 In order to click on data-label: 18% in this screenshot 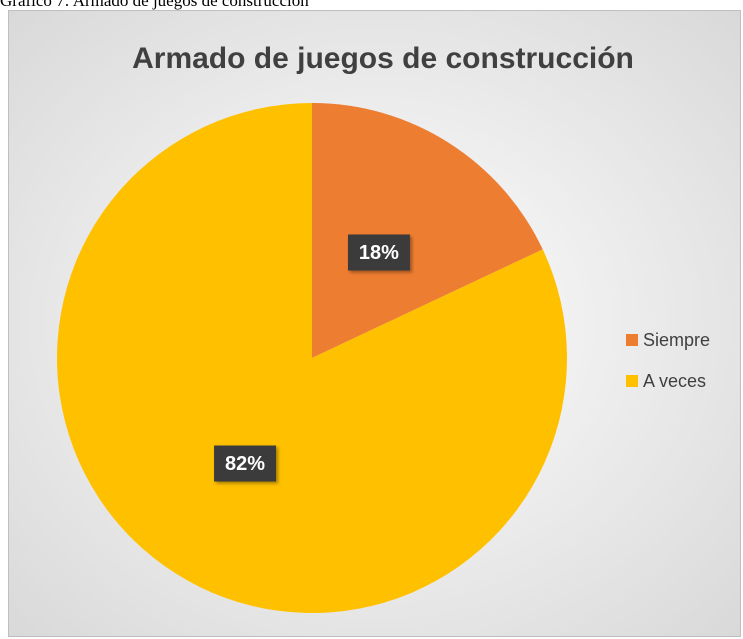, I will do `click(379, 253)`.